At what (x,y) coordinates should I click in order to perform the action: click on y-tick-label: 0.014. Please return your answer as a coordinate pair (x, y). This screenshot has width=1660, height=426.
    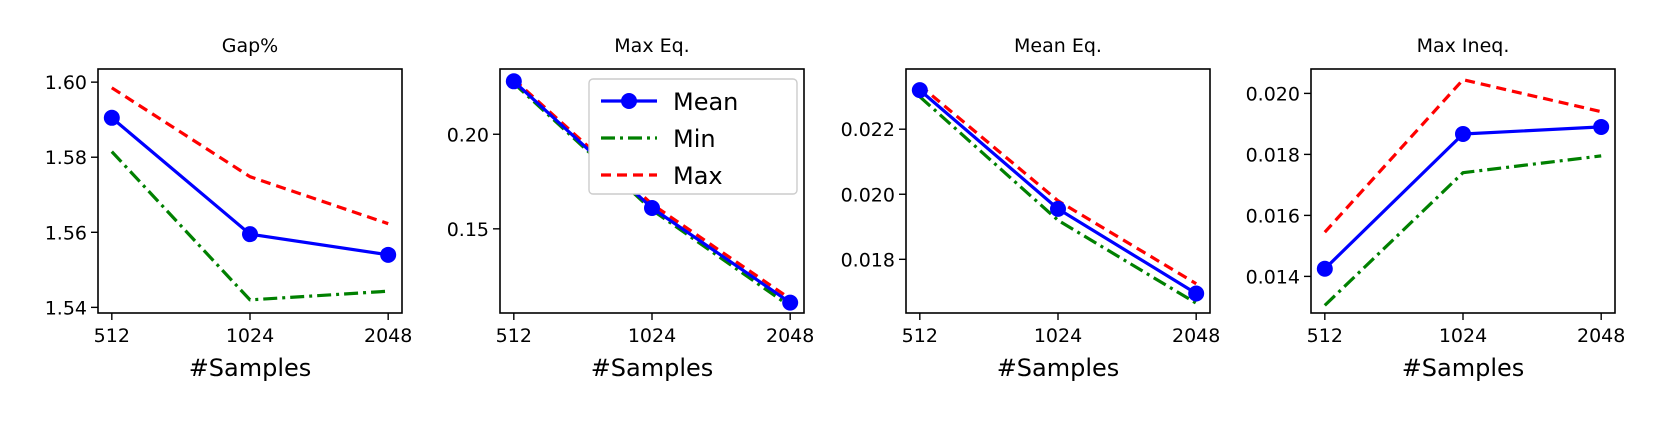
    Looking at the image, I should click on (1273, 277).